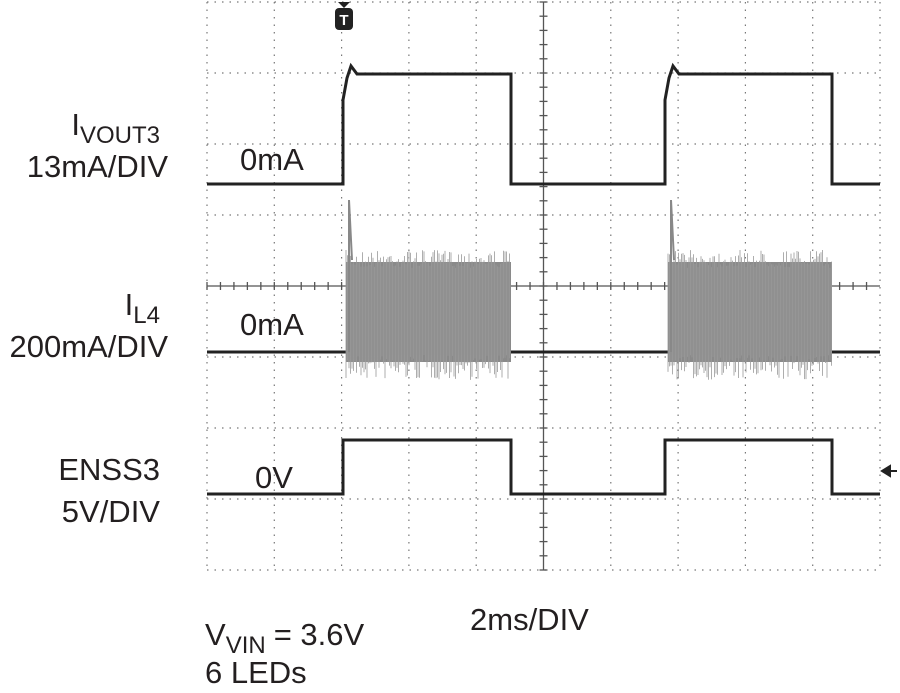 This screenshot has height=693, width=900. What do you see at coordinates (343, 20) in the screenshot?
I see `trigger-label: T` at bounding box center [343, 20].